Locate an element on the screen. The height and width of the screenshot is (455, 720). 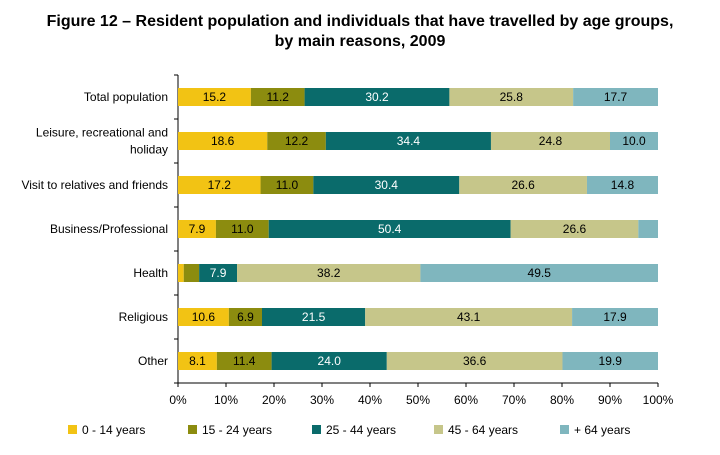
category-label: Visit to relatives and friends is located at coordinates (94, 185).